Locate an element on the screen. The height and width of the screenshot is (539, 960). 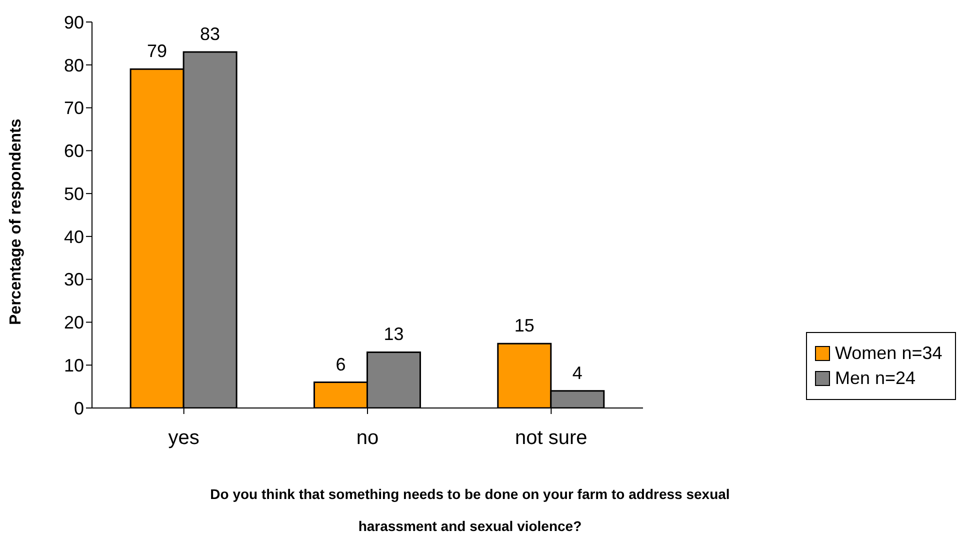
legend-label: Women n=34 is located at coordinates (888, 353).